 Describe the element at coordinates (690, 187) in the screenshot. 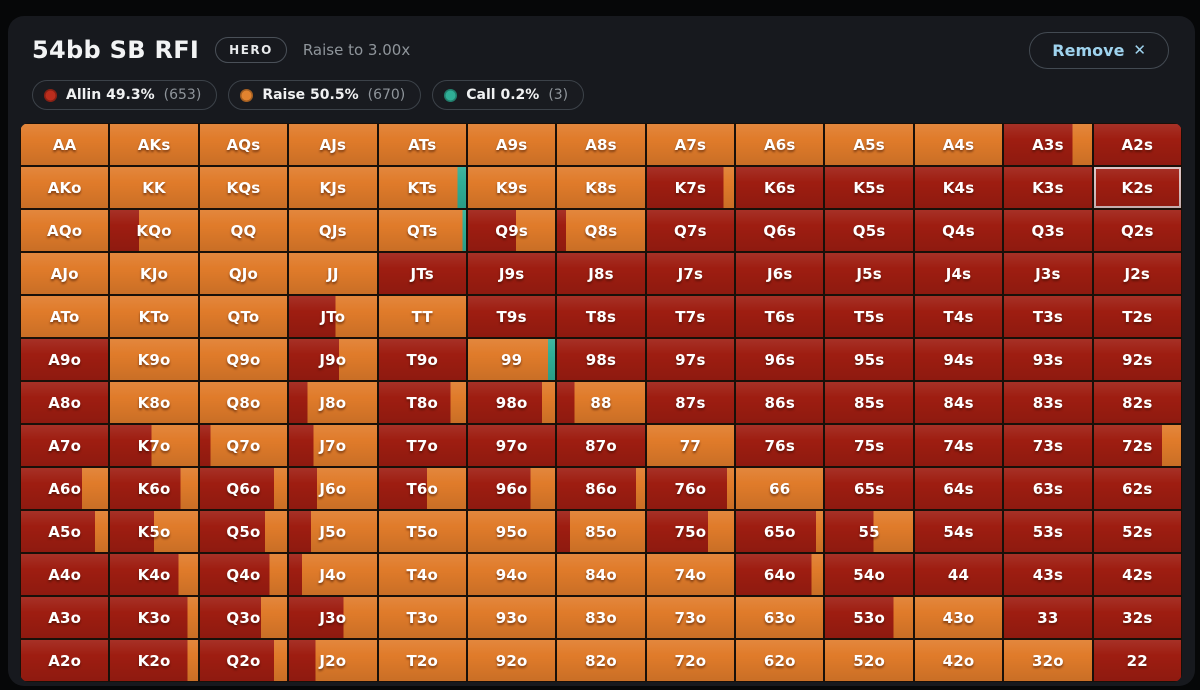

I see `hand-cell-K7s: K7s` at that location.